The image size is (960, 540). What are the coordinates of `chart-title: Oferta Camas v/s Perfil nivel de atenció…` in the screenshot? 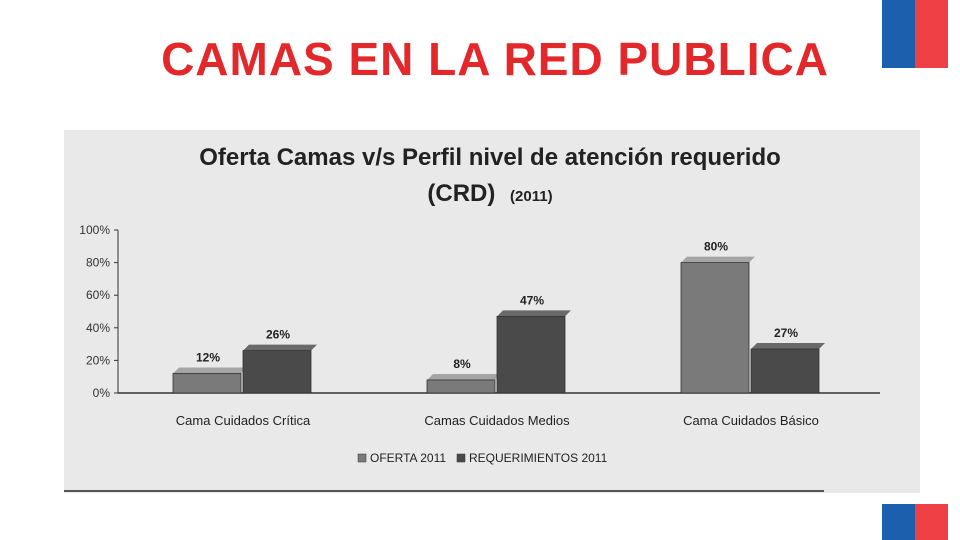 It's located at (490, 157).